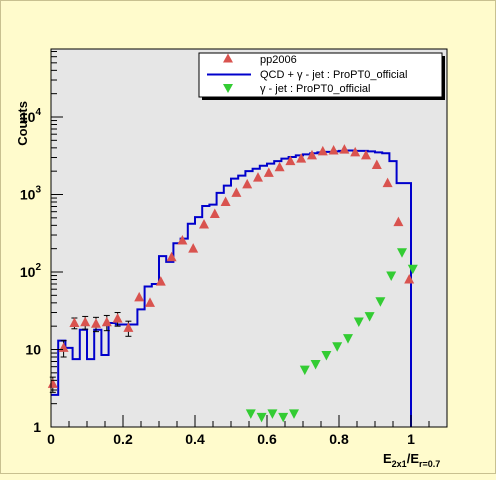 Image resolution: width=496 pixels, height=480 pixels. Describe the element at coordinates (51, 439) in the screenshot. I see `x-tick-label: 0` at that location.